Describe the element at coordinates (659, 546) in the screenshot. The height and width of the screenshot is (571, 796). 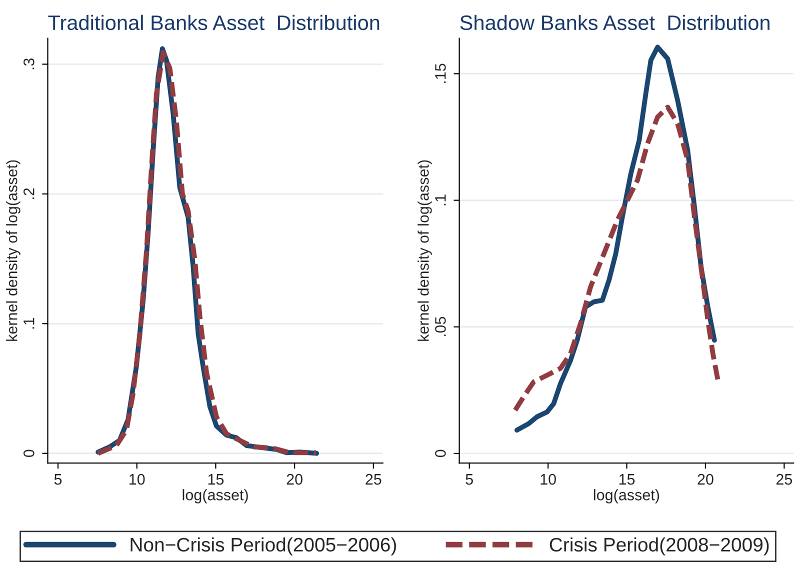
I see `legend-label: Crisis Period(2008−2009)` at that location.